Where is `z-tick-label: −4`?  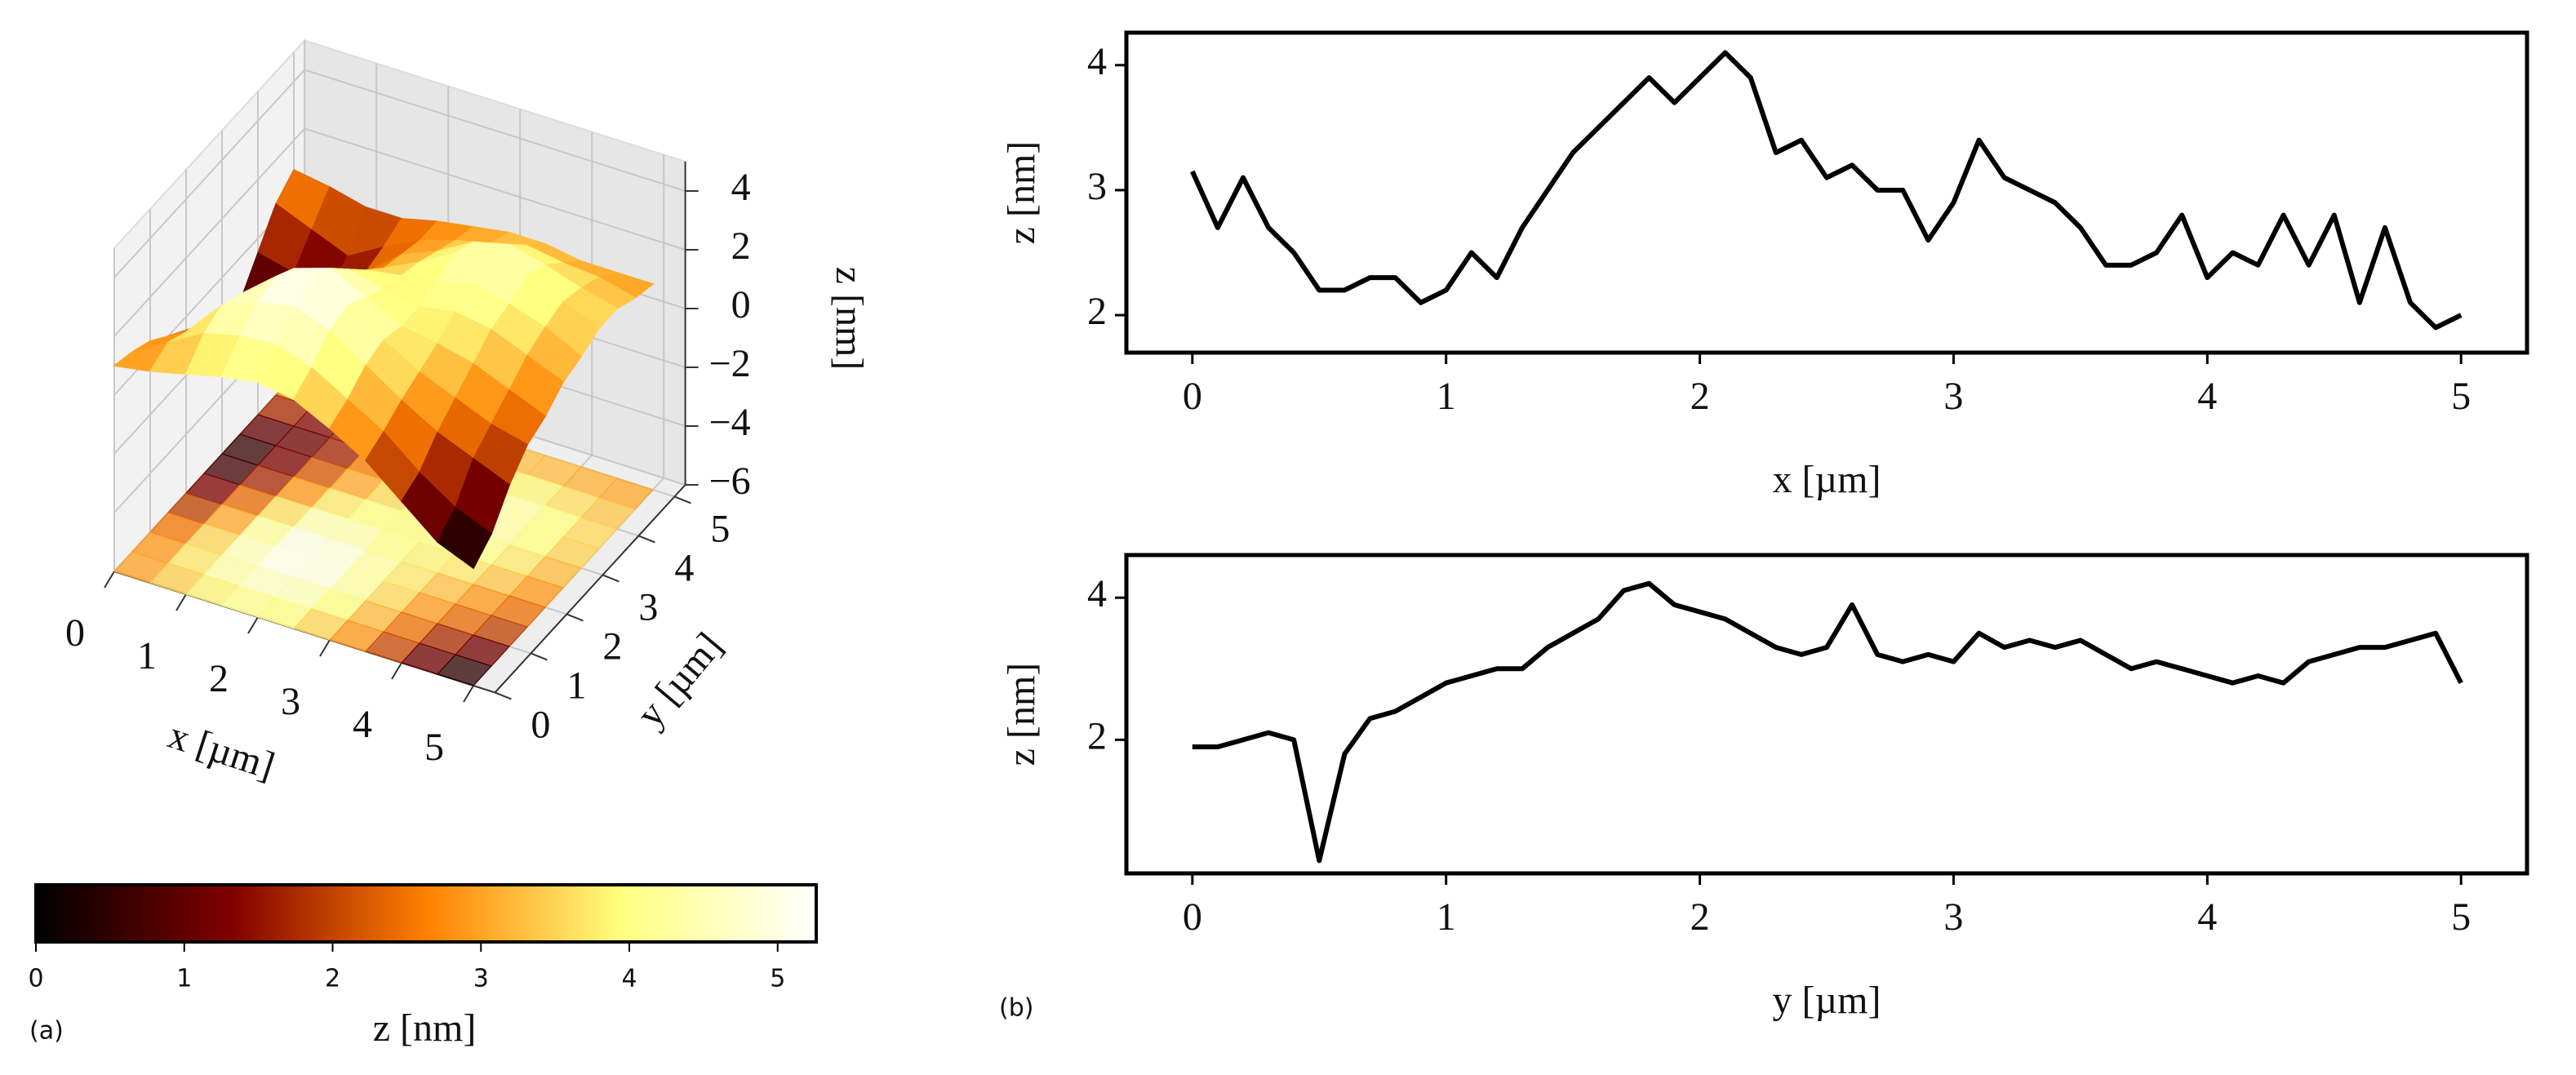 z-tick-label: −4 is located at coordinates (730, 422).